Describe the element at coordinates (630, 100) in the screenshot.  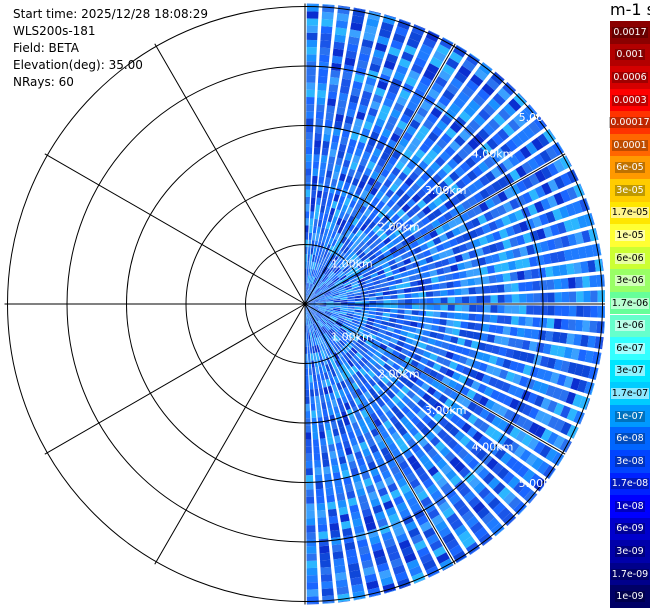
I see `colorbar-tick-label: 0.0003` at that location.